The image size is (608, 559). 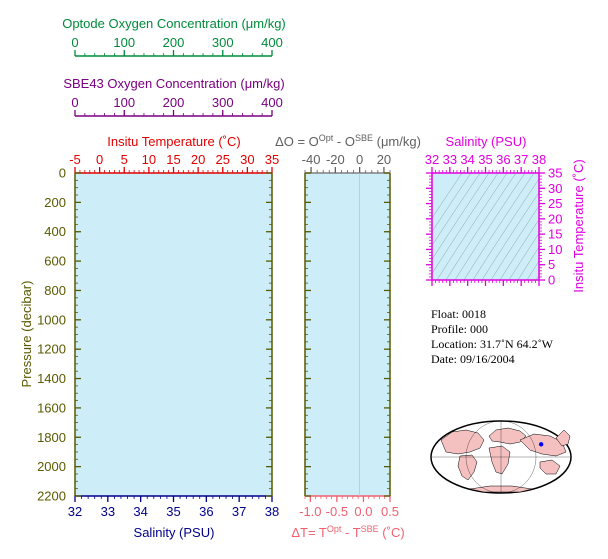 What do you see at coordinates (473, 359) in the screenshot?
I see `date: Date: 09/16/2004` at bounding box center [473, 359].